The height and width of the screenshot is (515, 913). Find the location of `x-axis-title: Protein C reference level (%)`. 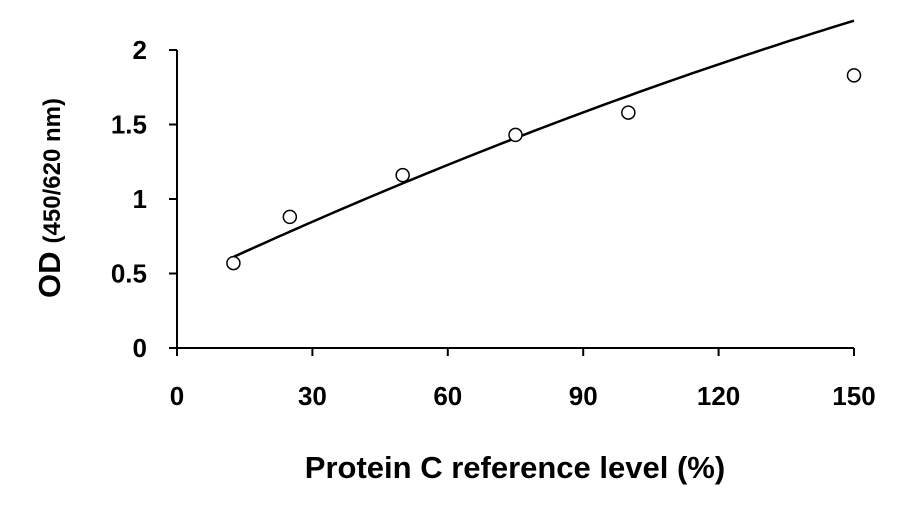

x-axis-title: Protein C reference level (%) is located at coordinates (515, 467).